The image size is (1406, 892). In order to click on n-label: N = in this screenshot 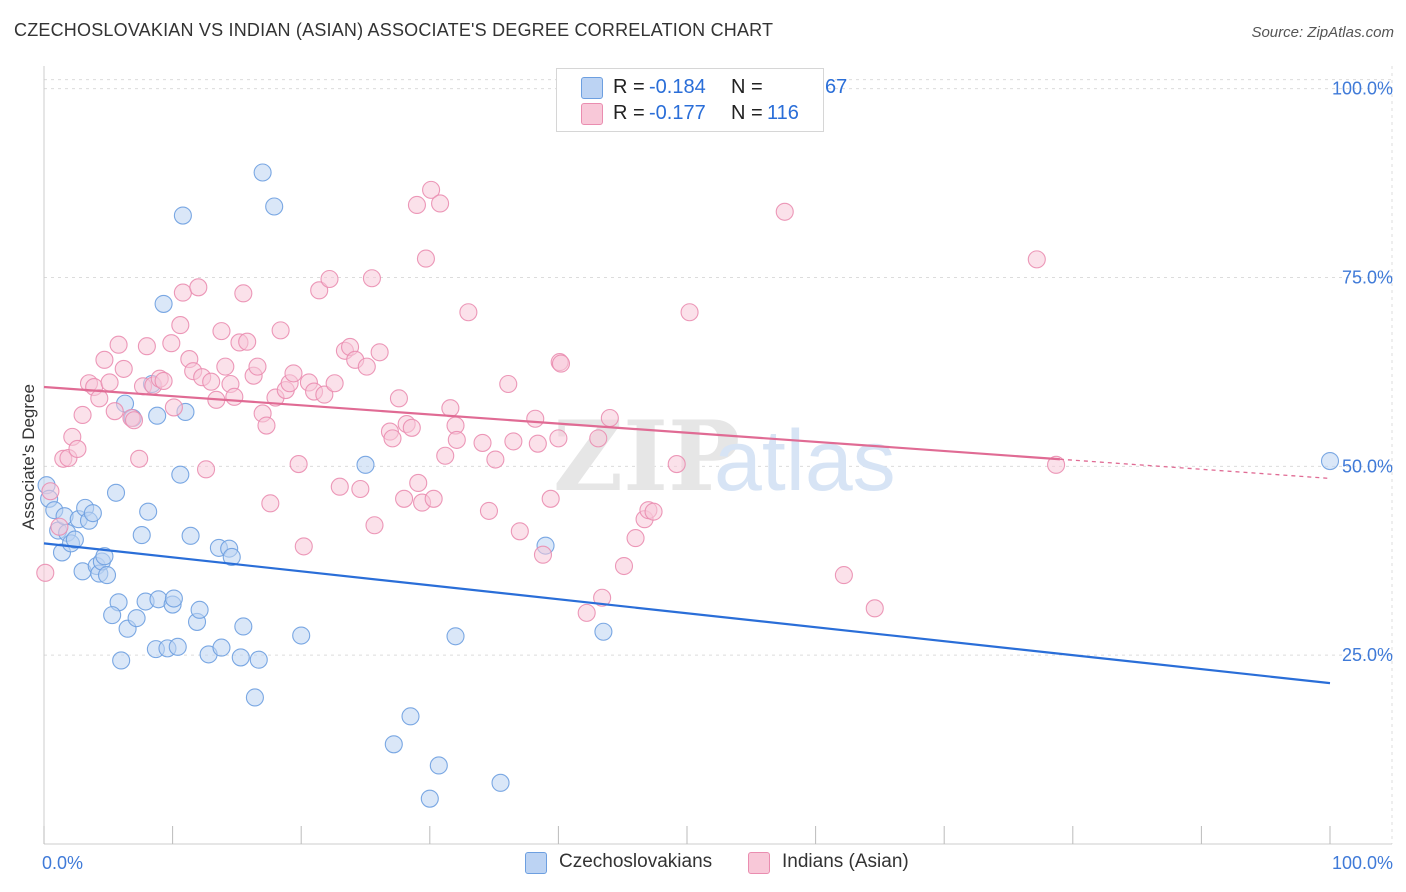, I will do `click(747, 87)`.